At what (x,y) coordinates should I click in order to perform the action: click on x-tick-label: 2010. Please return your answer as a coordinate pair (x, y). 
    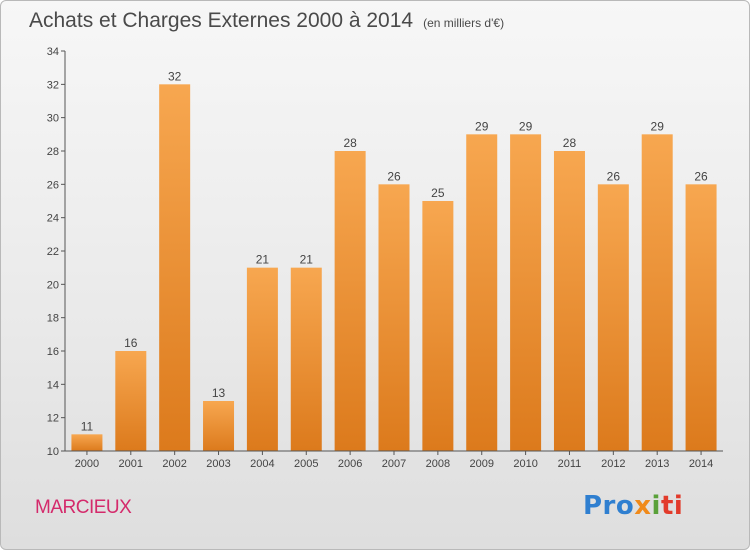
    Looking at the image, I should click on (525, 464).